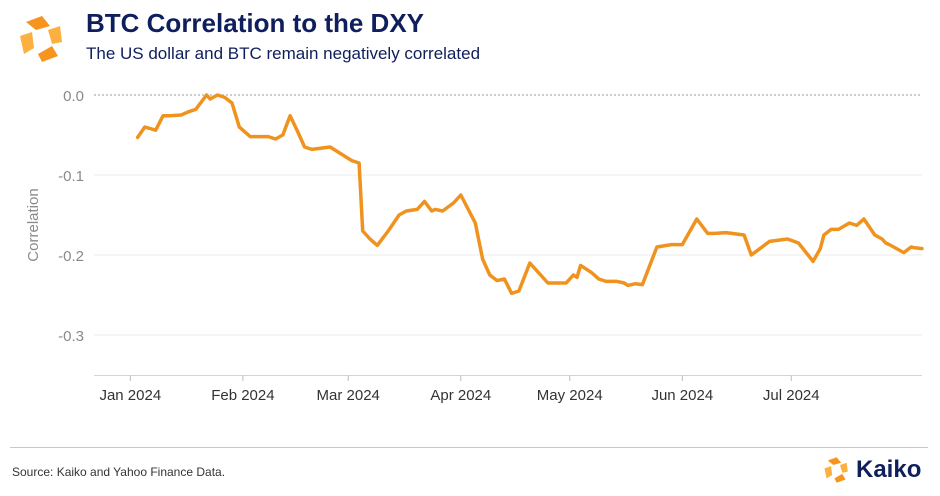 The image size is (940, 496). I want to click on brand-name: Kaiko, so click(889, 469).